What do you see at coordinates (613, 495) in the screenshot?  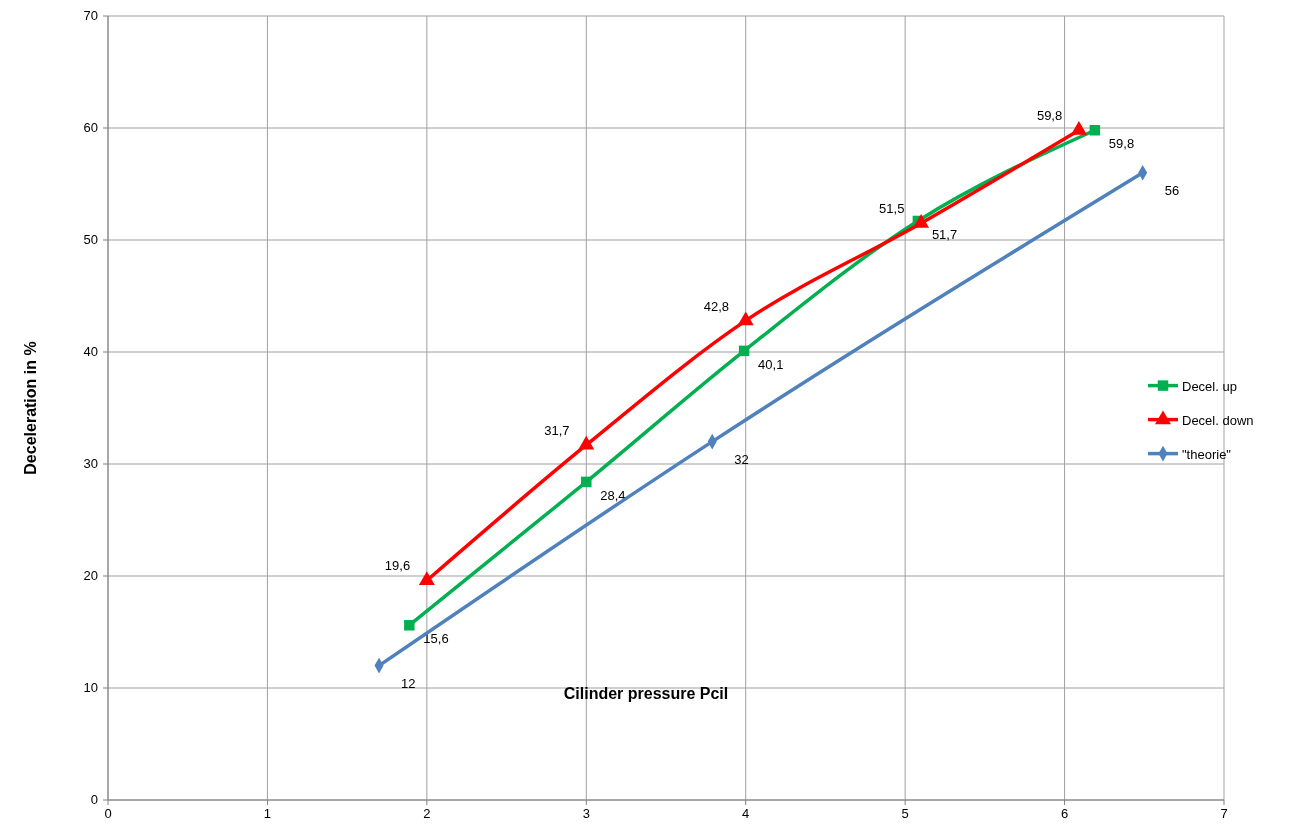 I see `data-label: 28,4` at bounding box center [613, 495].